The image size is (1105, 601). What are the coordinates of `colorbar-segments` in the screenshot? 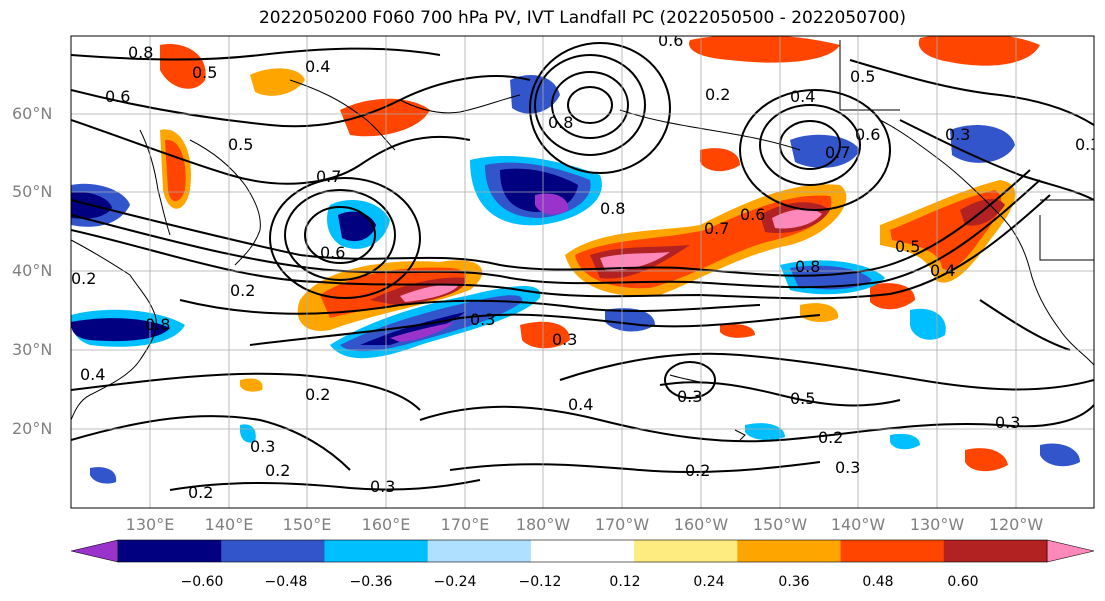 It's located at (582, 551).